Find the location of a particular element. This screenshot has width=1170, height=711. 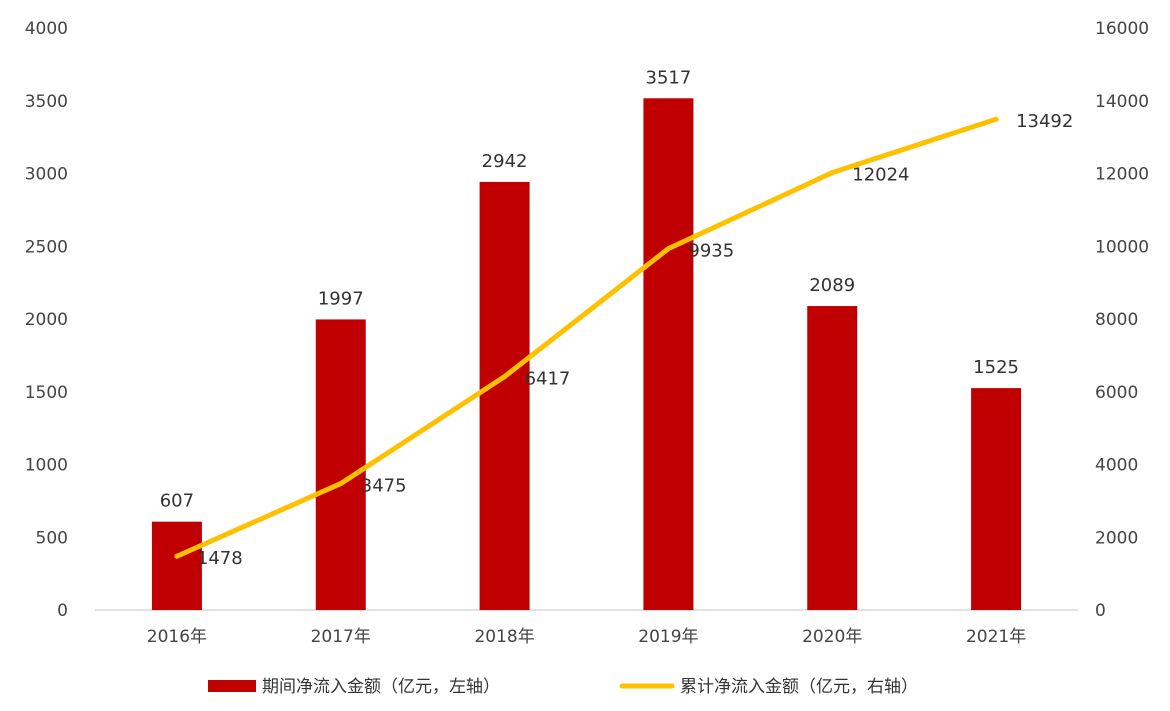

x-axis-tick-label: 2019年 is located at coordinates (668, 637).